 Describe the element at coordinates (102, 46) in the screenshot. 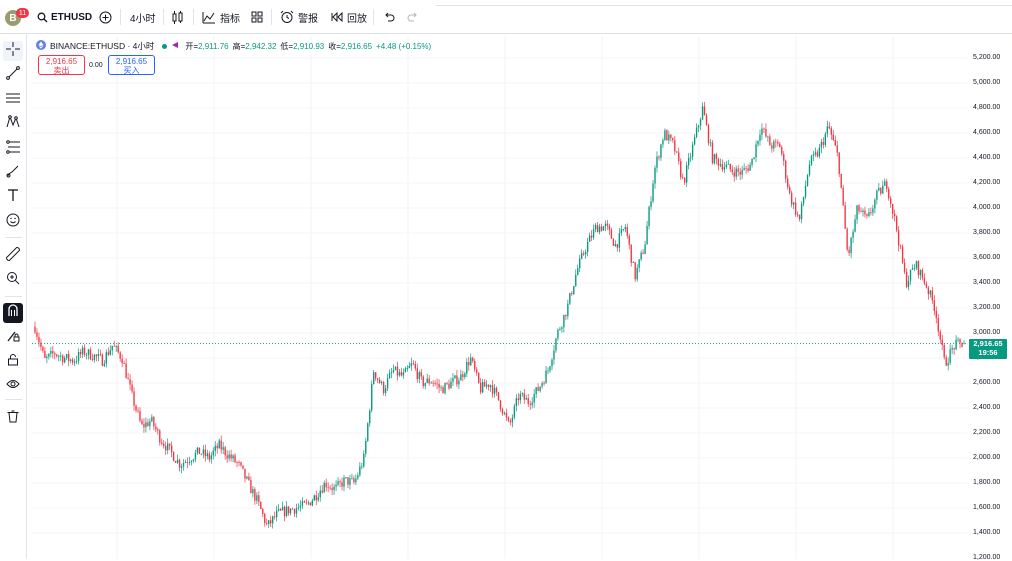

I see `legend-symbol: BINANCE:ETHUSD · 4小时` at that location.